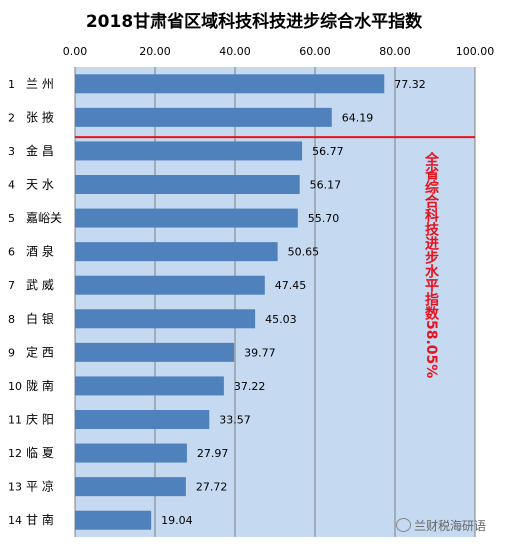 The image size is (509, 549). Describe the element at coordinates (40, 453) in the screenshot. I see `category-name: 临 夏` at that location.